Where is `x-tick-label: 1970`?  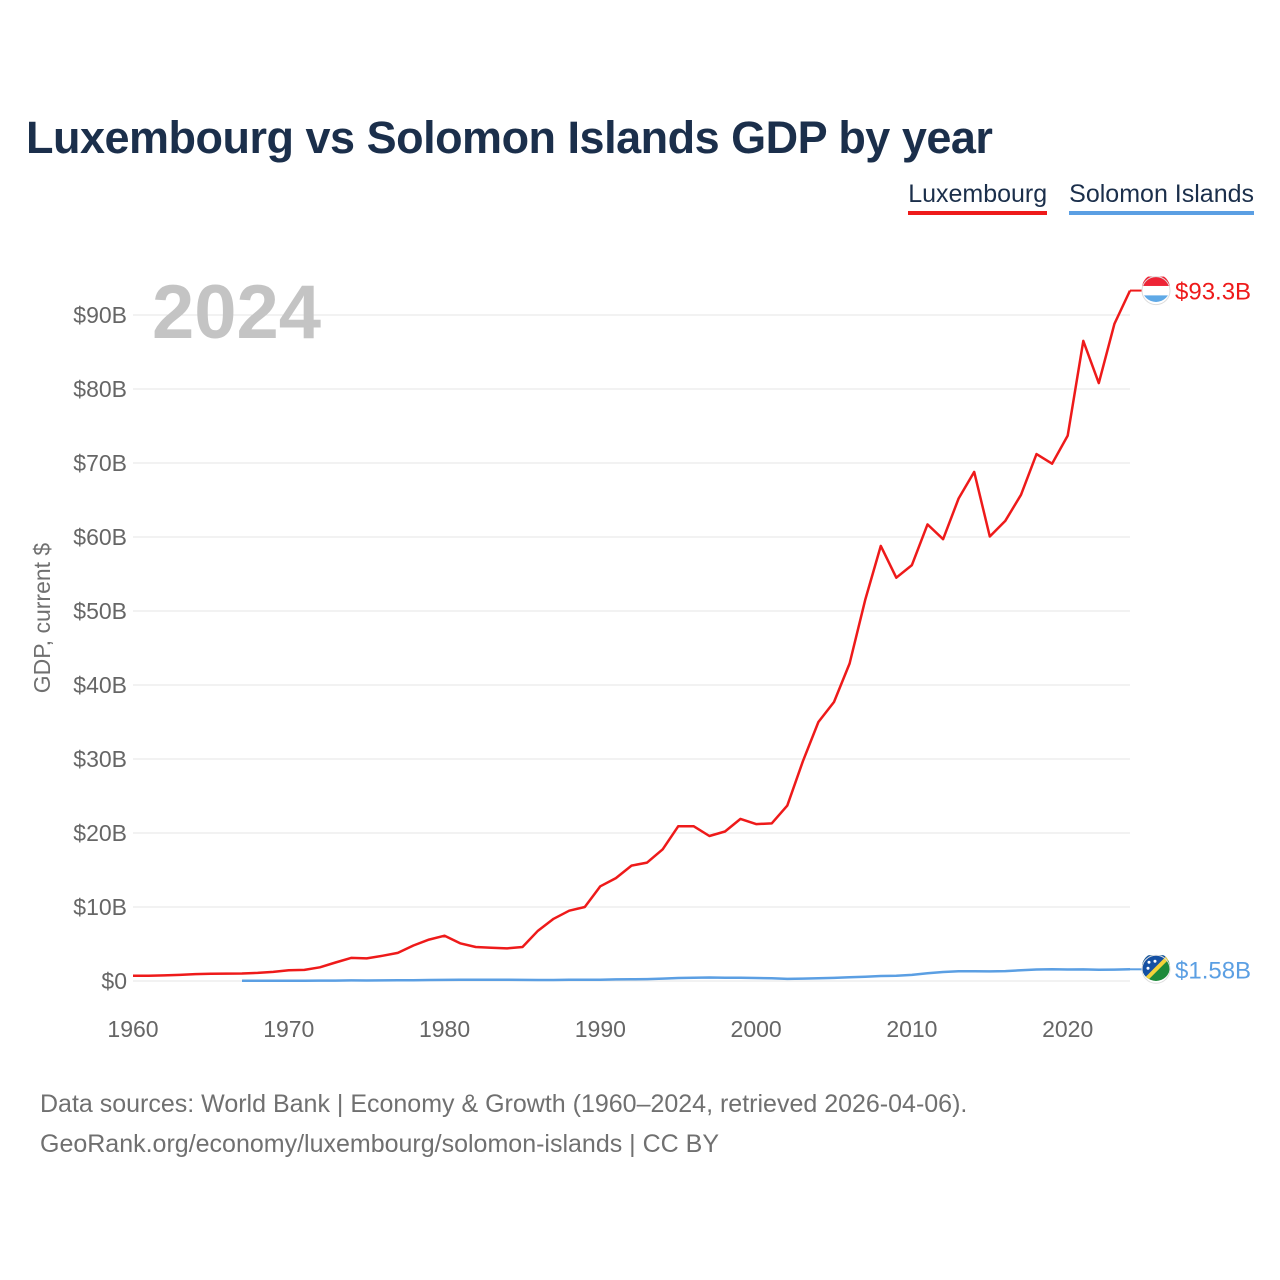 x-tick-label: 1970 is located at coordinates (288, 1029).